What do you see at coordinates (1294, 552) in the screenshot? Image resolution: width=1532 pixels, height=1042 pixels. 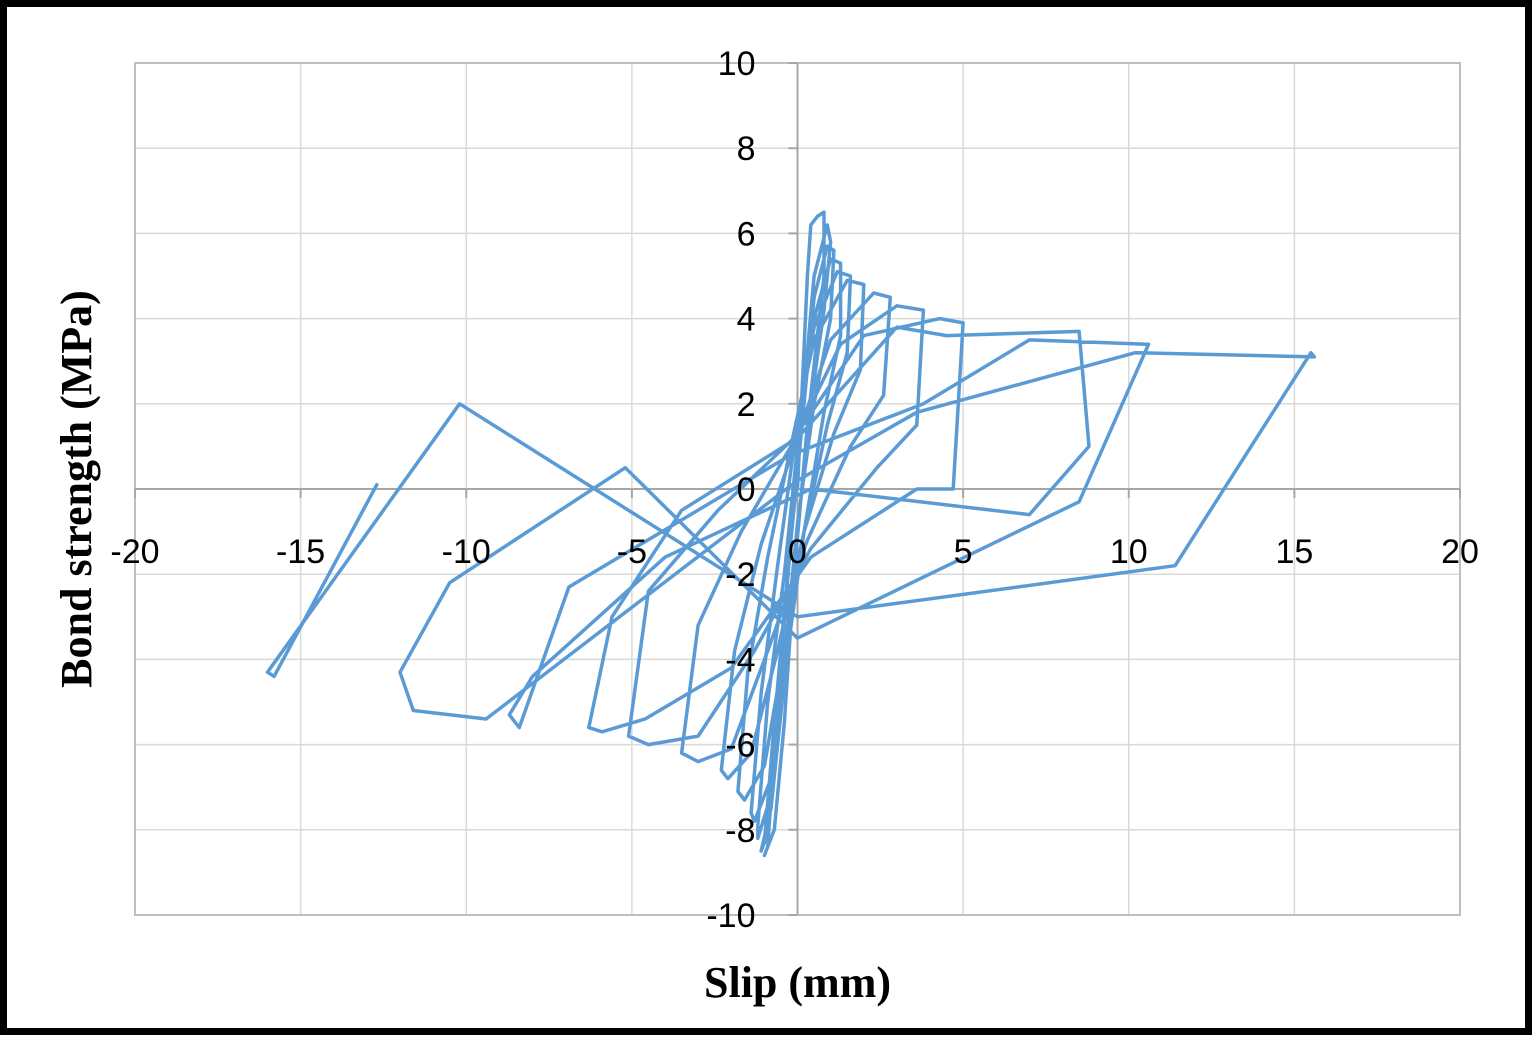 I see `x-tick-label: 15` at bounding box center [1294, 552].